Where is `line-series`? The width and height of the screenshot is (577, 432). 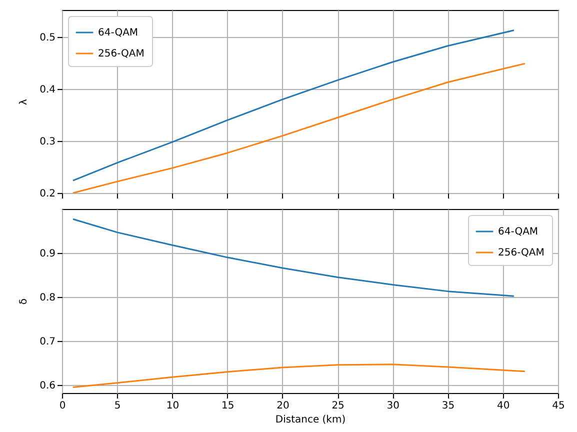 line-series is located at coordinates (299, 376).